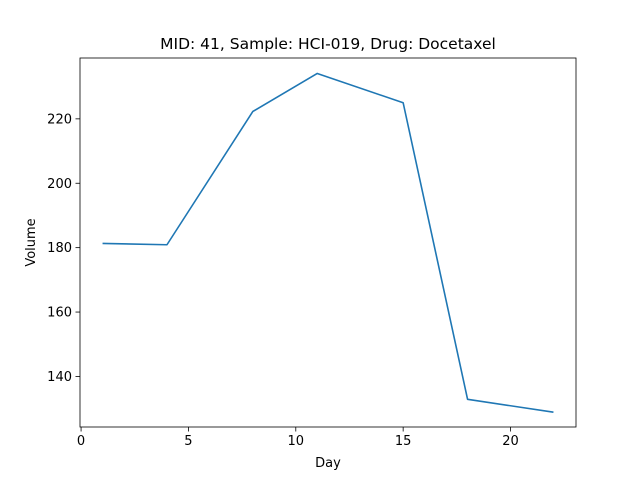 This screenshot has width=640, height=480. I want to click on x-tick-label: 5, so click(188, 441).